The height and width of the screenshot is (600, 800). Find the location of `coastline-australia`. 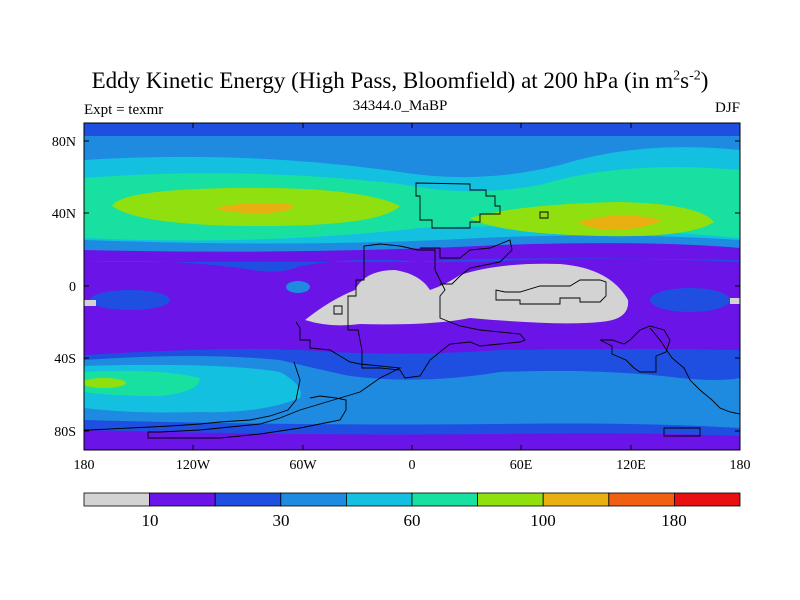

coastline-australia is located at coordinates (635, 349).